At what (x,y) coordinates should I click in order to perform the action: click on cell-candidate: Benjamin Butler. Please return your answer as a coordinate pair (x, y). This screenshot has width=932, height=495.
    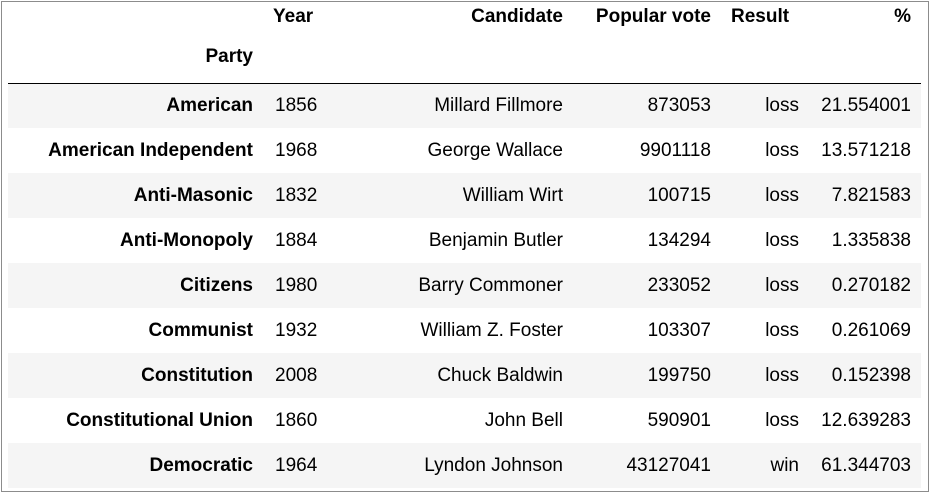
    Looking at the image, I should click on (495, 240).